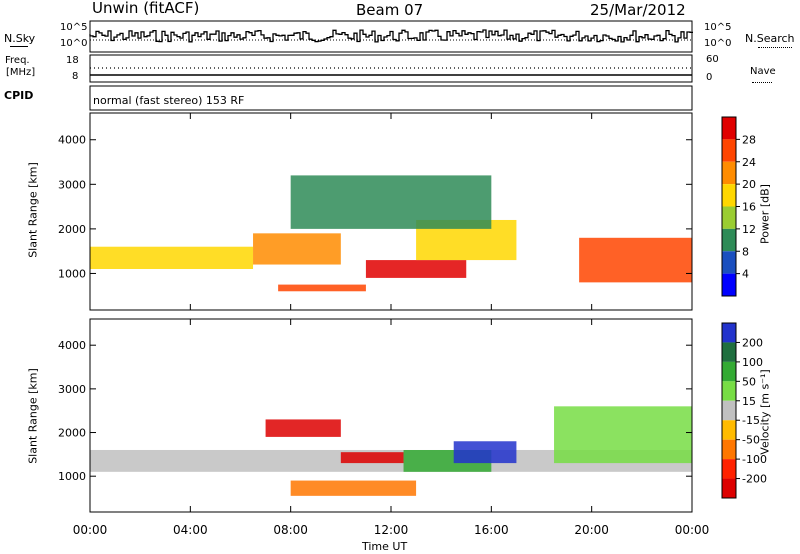  I want to click on nsearch-line, so click(775, 47).